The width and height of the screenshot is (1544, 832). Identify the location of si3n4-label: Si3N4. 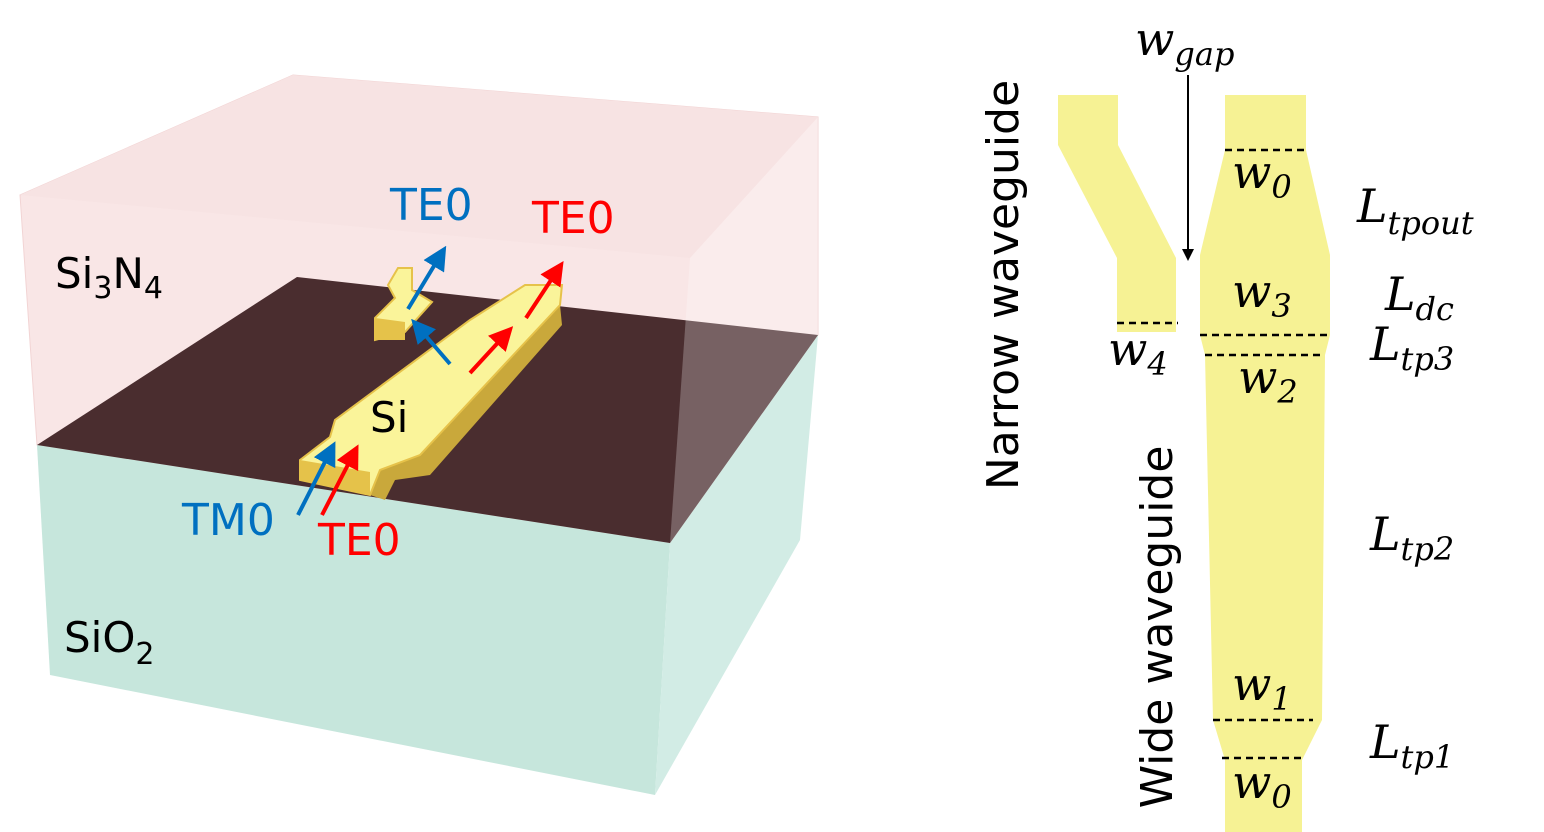
(109, 277).